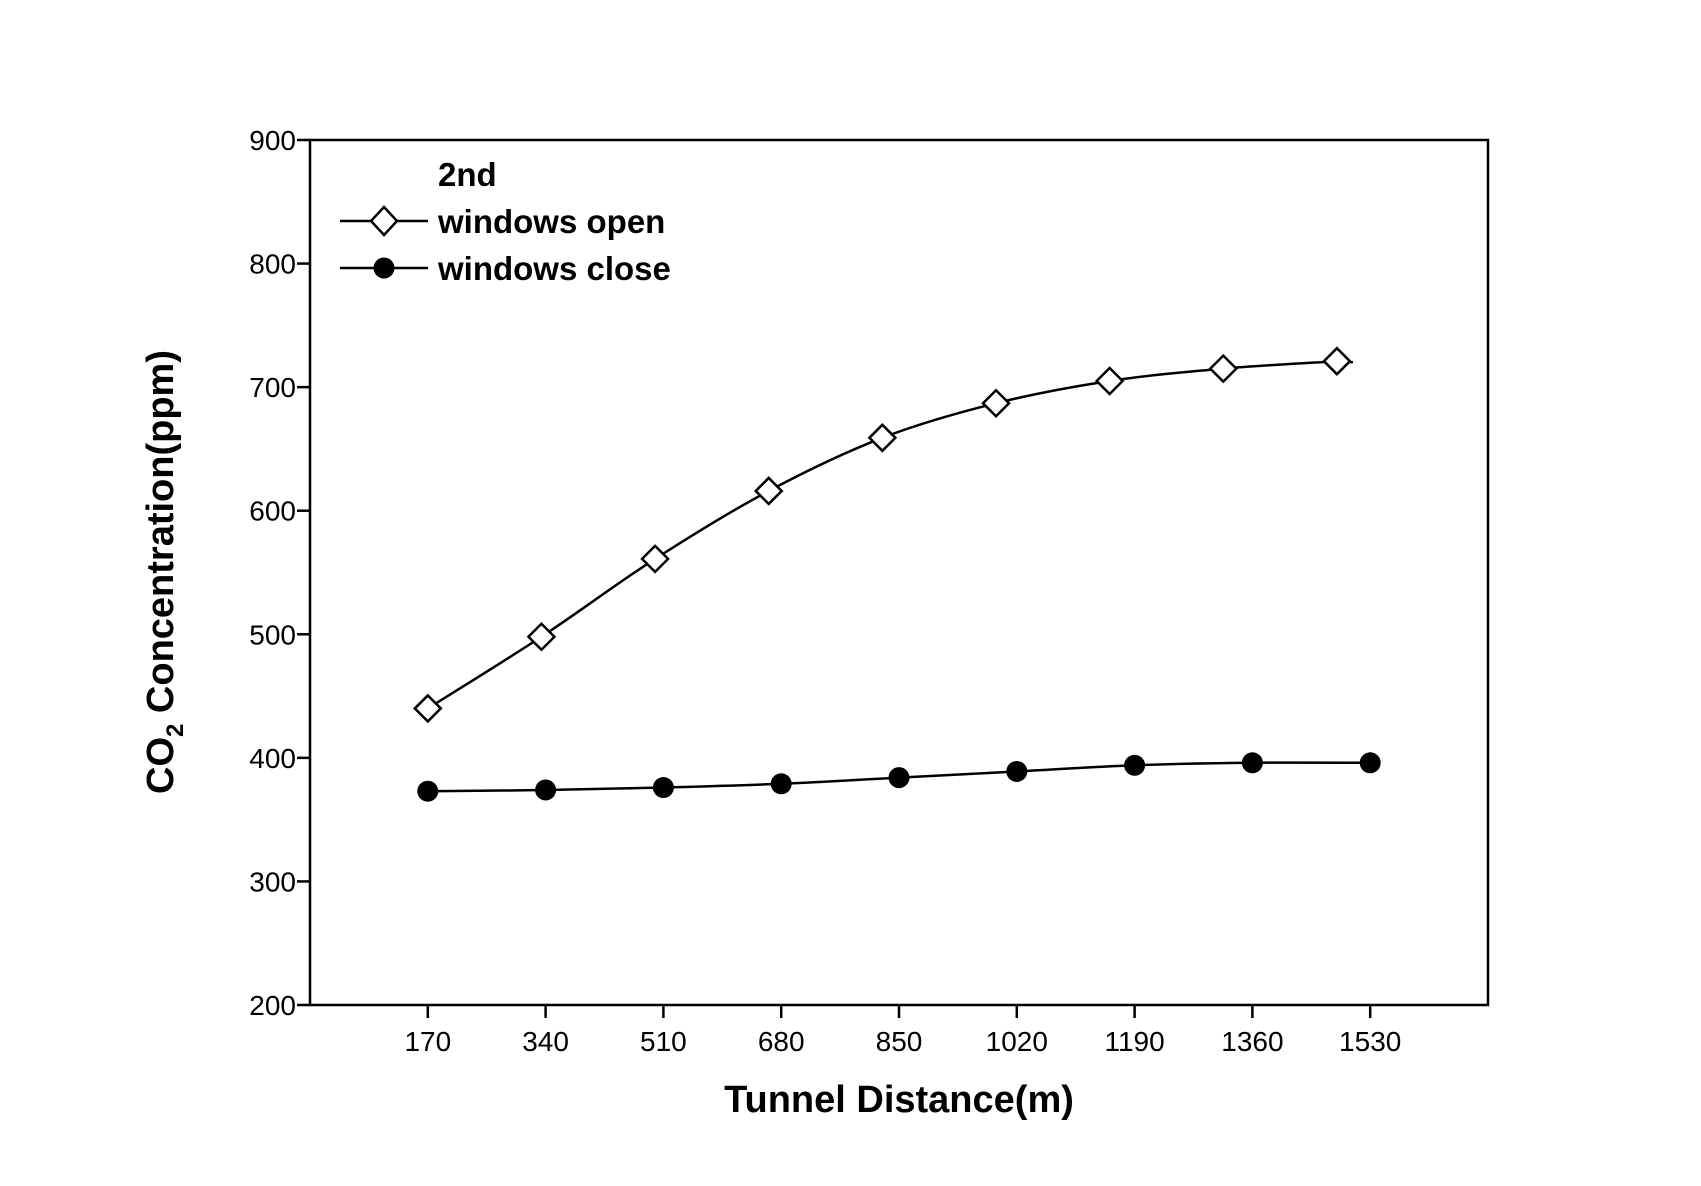  Describe the element at coordinates (161, 537) in the screenshot. I see `y-axis-title-rest: Concentration(ppm)` at that location.